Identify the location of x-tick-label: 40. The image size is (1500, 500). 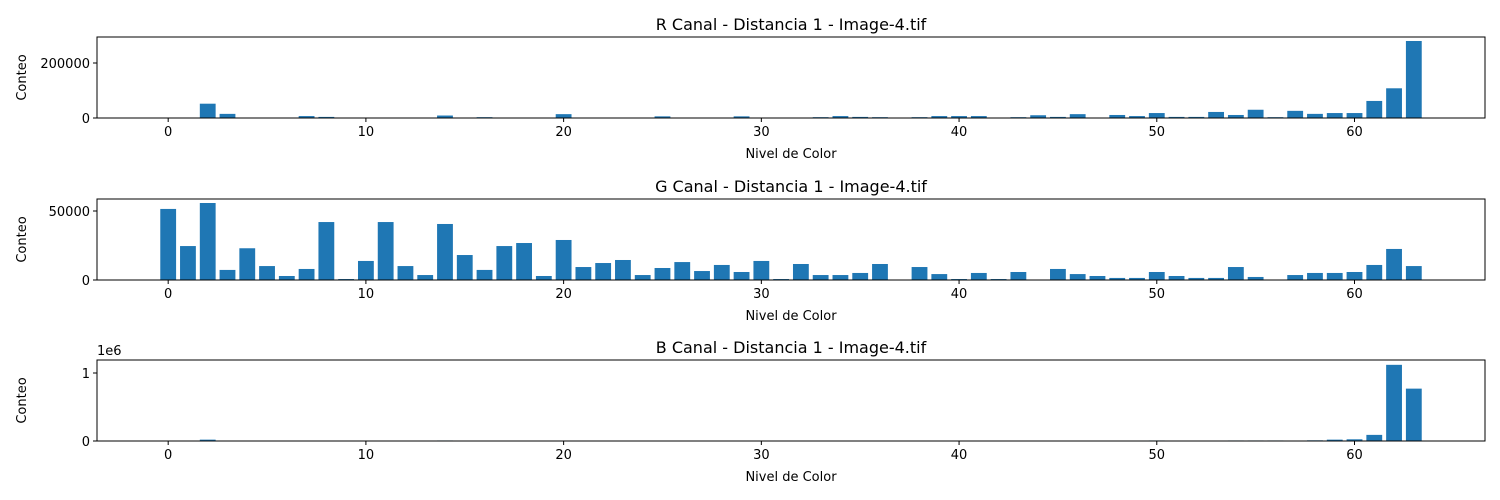
(959, 132).